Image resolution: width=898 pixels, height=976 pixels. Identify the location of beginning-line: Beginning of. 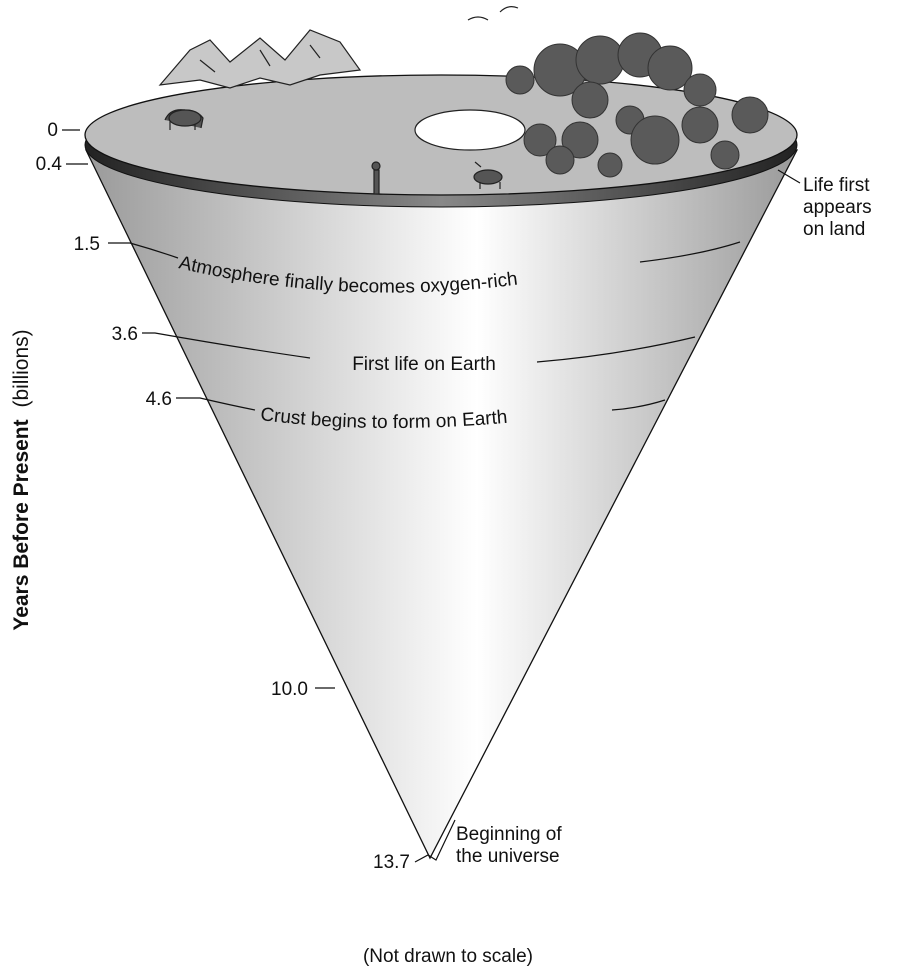
(509, 834).